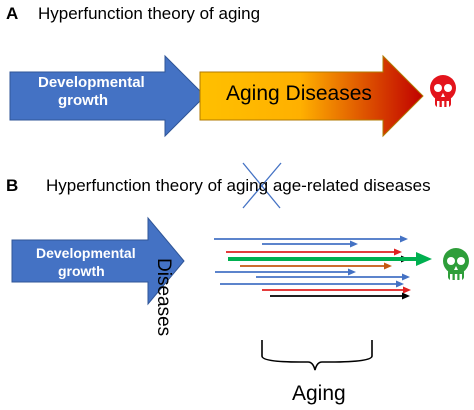 This screenshot has width=474, height=410. Describe the element at coordinates (349, 185) in the screenshot. I see `panel-b-title-suffix: age-related diseases` at that location.